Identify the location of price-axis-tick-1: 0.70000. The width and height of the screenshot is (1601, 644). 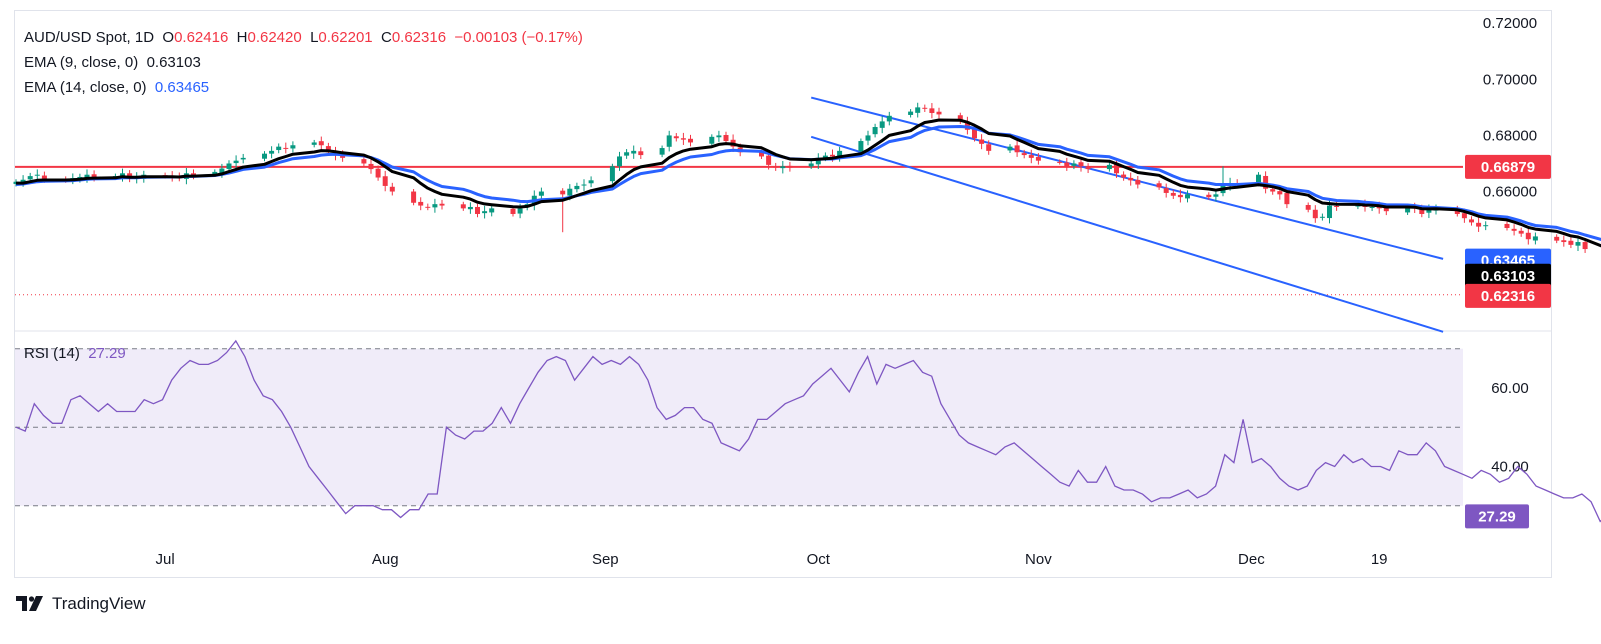
(1510, 79).